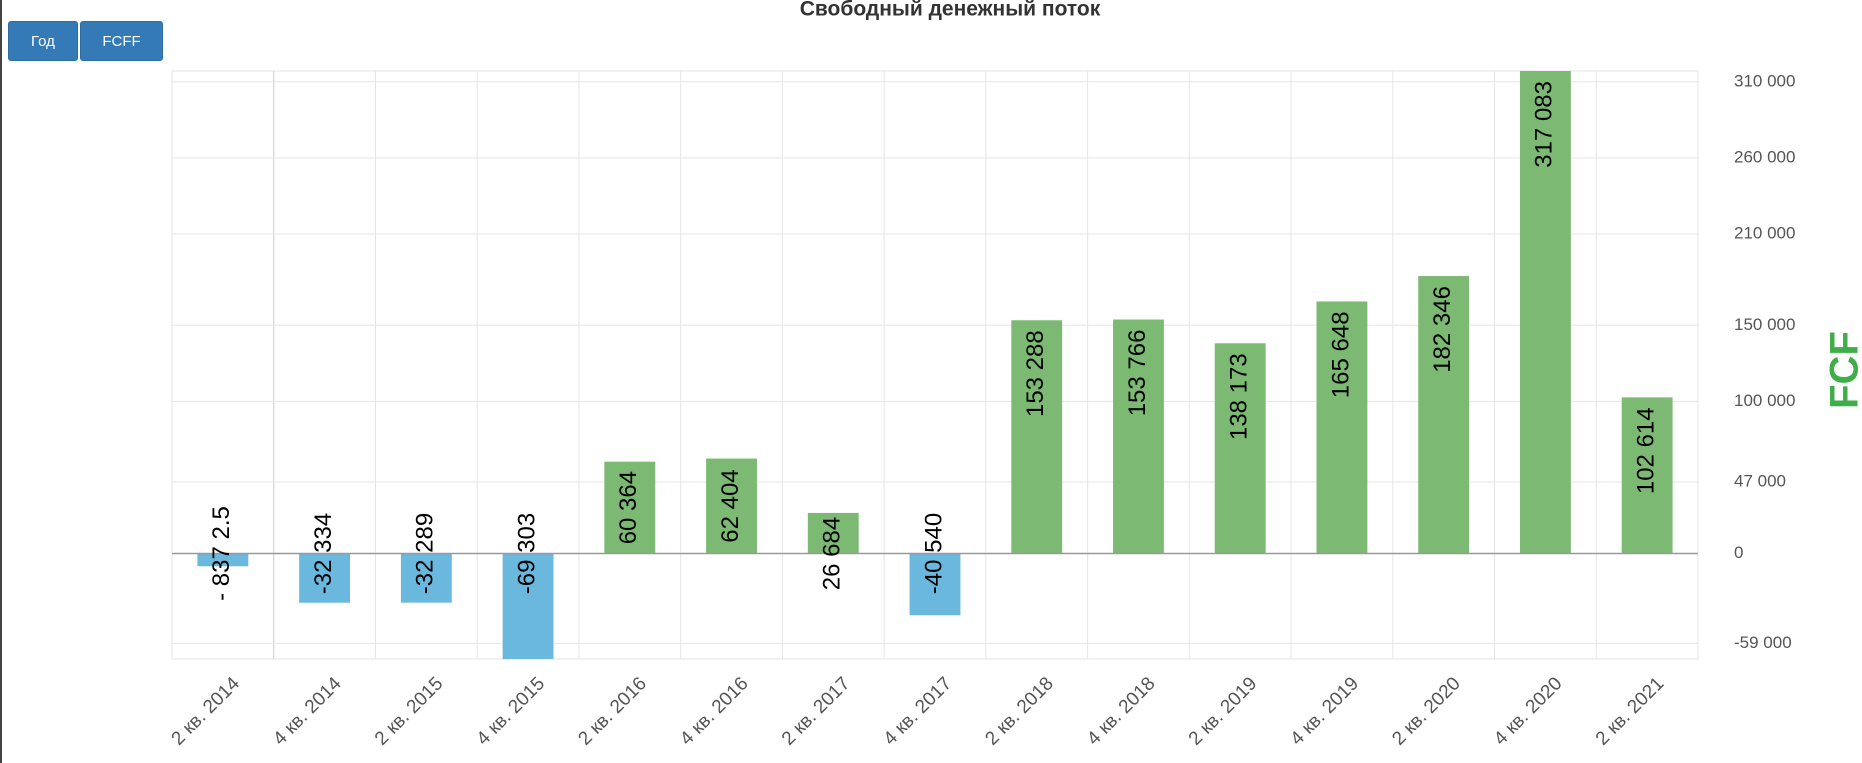  What do you see at coordinates (1738, 552) in the screenshot?
I see `y-tick-label: 0` at bounding box center [1738, 552].